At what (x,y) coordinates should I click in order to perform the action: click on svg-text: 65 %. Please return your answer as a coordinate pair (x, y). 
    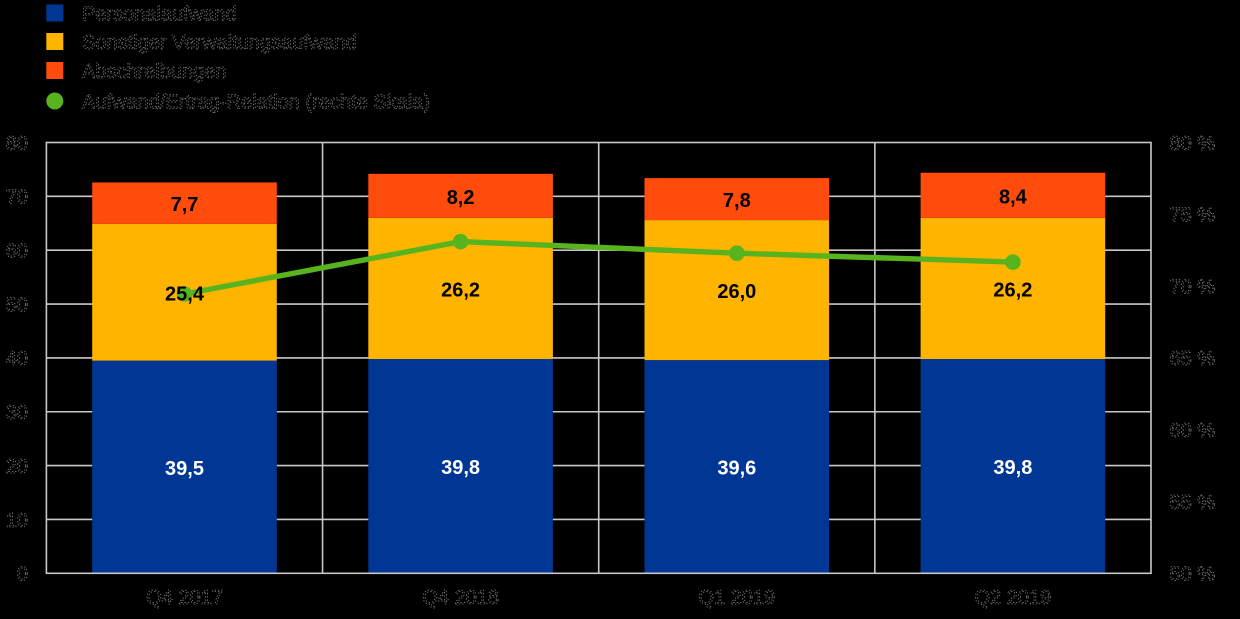
    Looking at the image, I should click on (1193, 359).